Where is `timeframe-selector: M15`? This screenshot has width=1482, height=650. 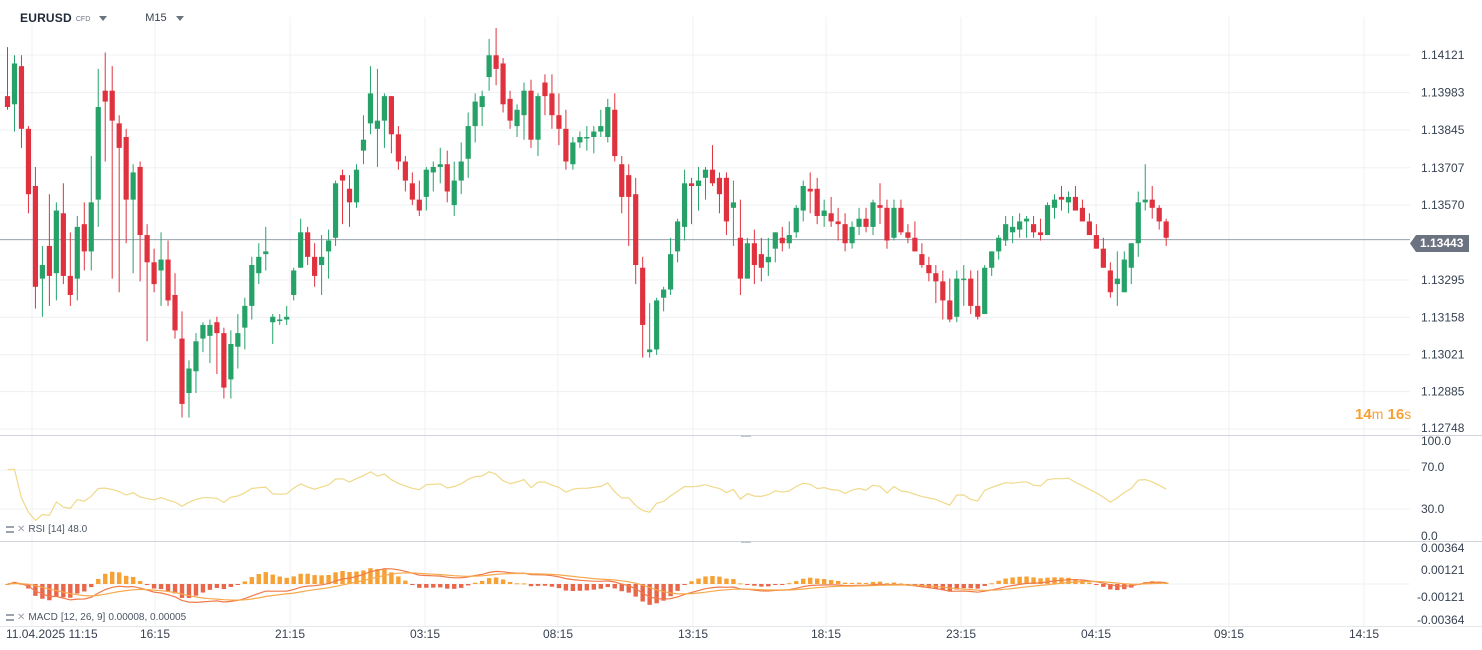 timeframe-selector: M15 is located at coordinates (156, 18).